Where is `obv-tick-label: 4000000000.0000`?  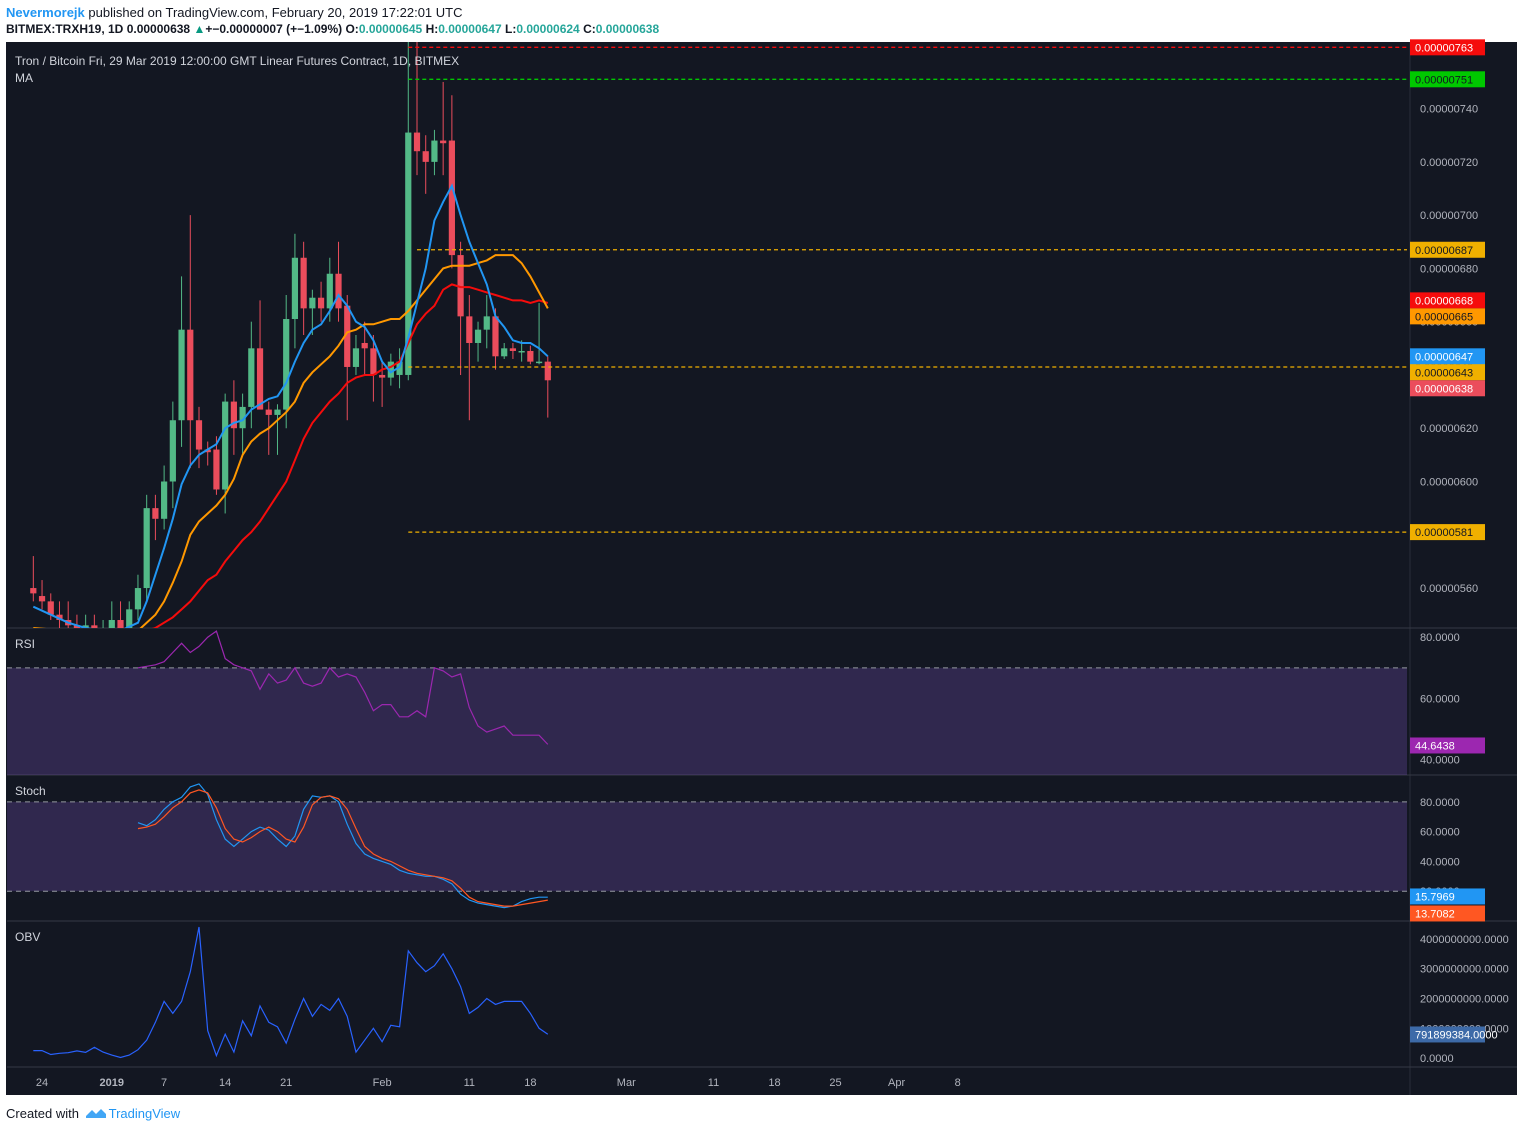 obv-tick-label: 4000000000.0000 is located at coordinates (1464, 940).